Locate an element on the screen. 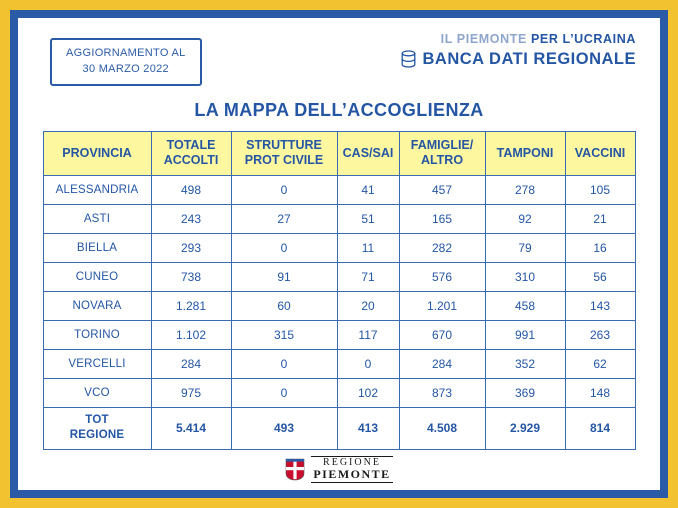 The width and height of the screenshot is (678, 508). value-cell: 670 is located at coordinates (442, 334).